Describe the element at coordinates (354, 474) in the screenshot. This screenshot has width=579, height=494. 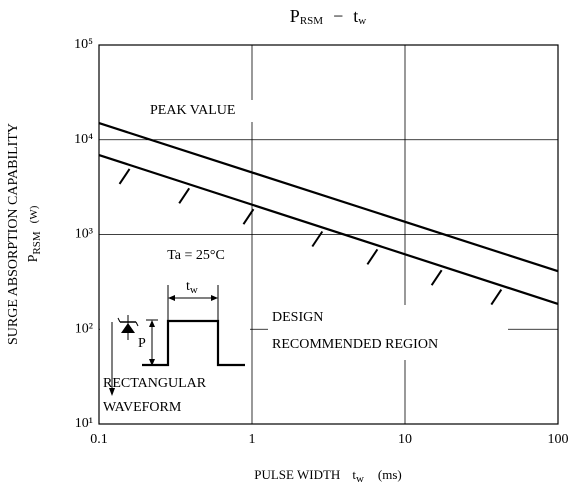
I see `x-label-var: t` at that location.